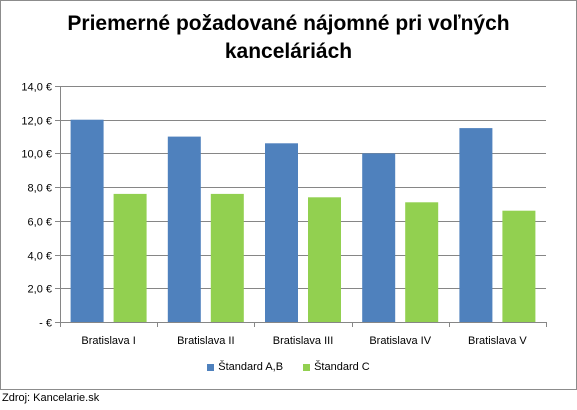 This screenshot has width=577, height=410. I want to click on legend-label: Štandard A,B, so click(251, 367).